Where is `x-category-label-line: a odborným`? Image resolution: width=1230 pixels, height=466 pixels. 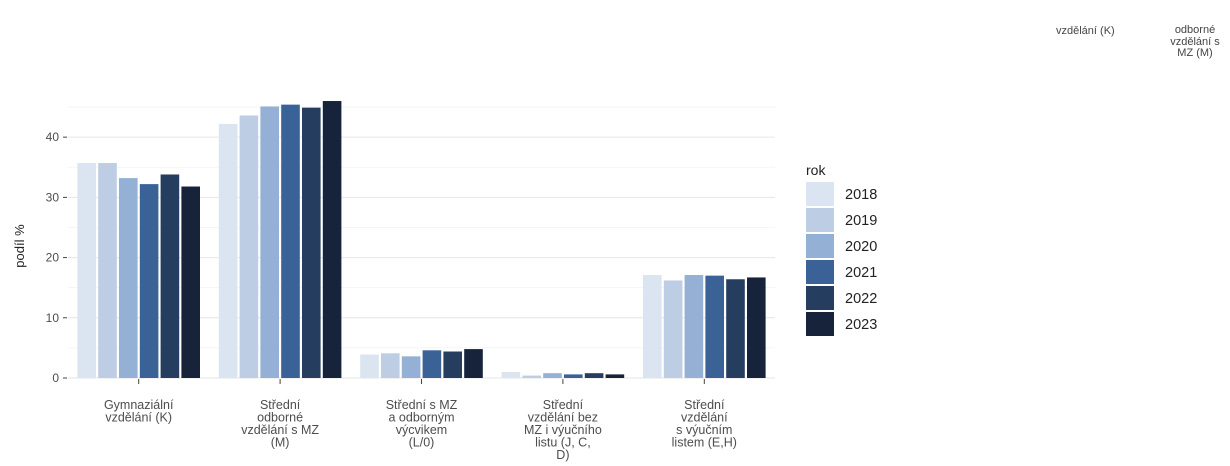 x-category-label-line: a odborným is located at coordinates (421, 418).